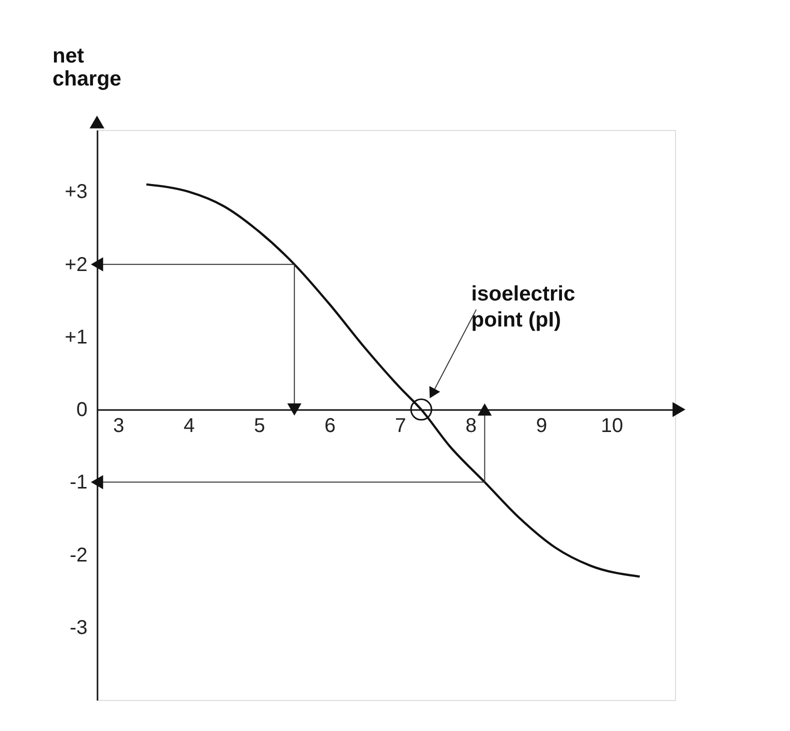 This screenshot has width=790, height=731. Describe the element at coordinates (523, 307) in the screenshot. I see `annotation: isoelectric point (pI)` at that location.